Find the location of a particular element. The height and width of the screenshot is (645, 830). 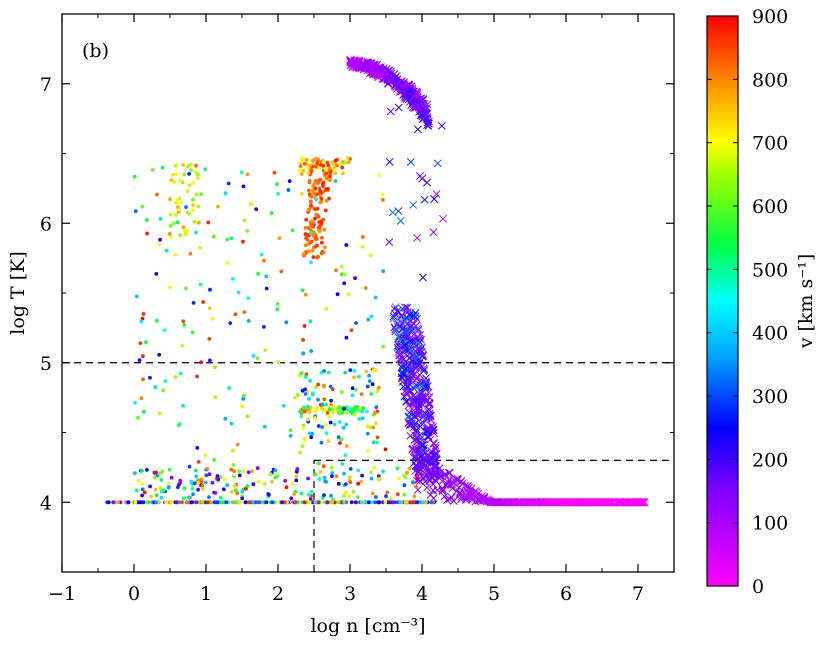

colorbar-tick-label: 700 is located at coordinates (770, 144).